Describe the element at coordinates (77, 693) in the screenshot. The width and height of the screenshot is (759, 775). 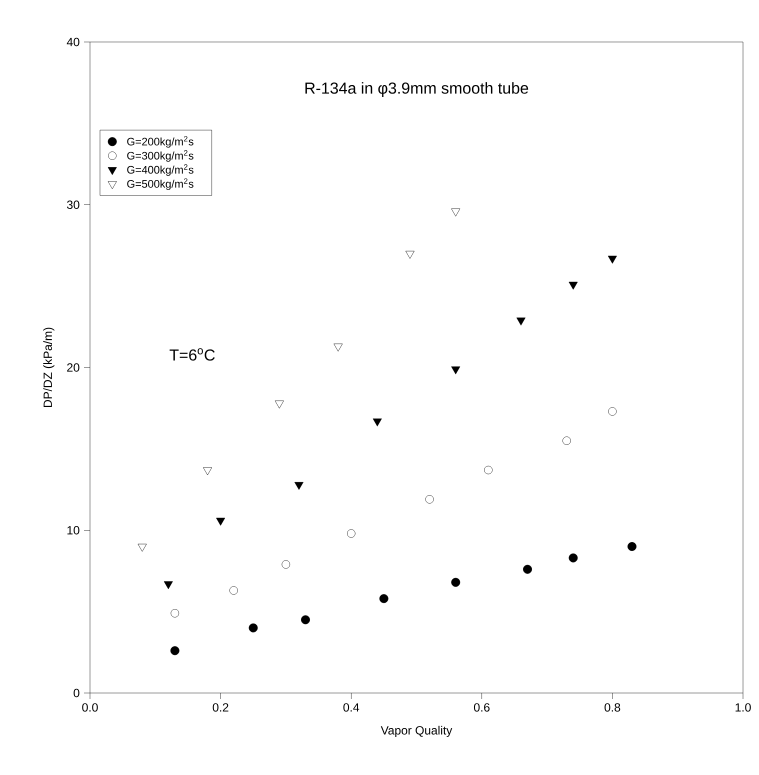
I see `y-tick-label: 0` at that location.